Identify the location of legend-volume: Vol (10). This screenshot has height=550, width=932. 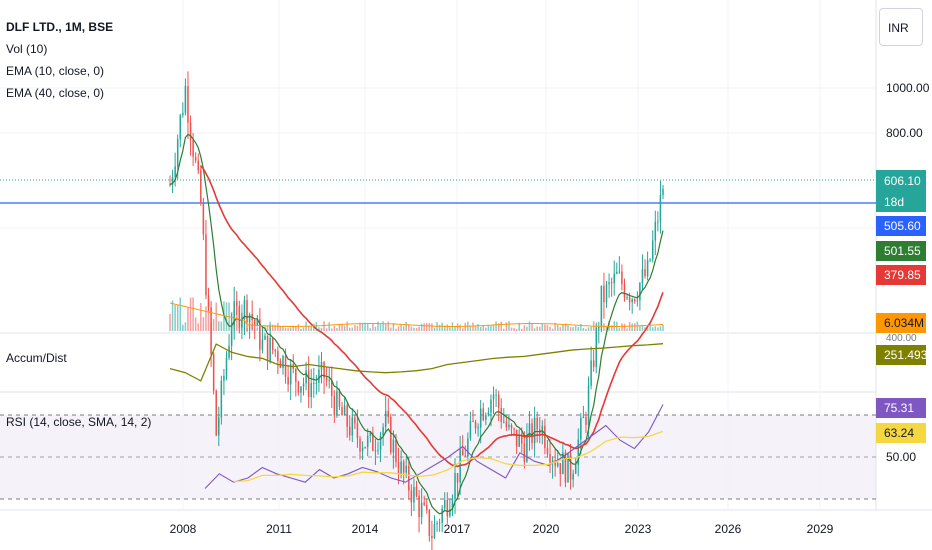
(27, 49).